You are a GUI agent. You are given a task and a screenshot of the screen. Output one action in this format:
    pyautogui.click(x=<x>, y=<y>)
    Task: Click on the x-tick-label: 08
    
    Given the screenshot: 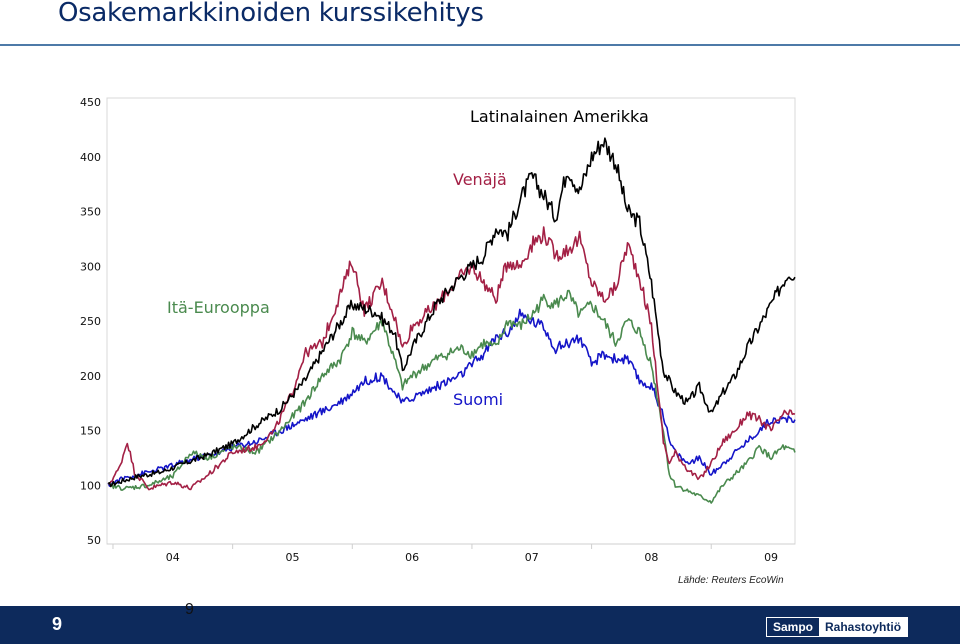 What is the action you would take?
    pyautogui.click(x=651, y=557)
    